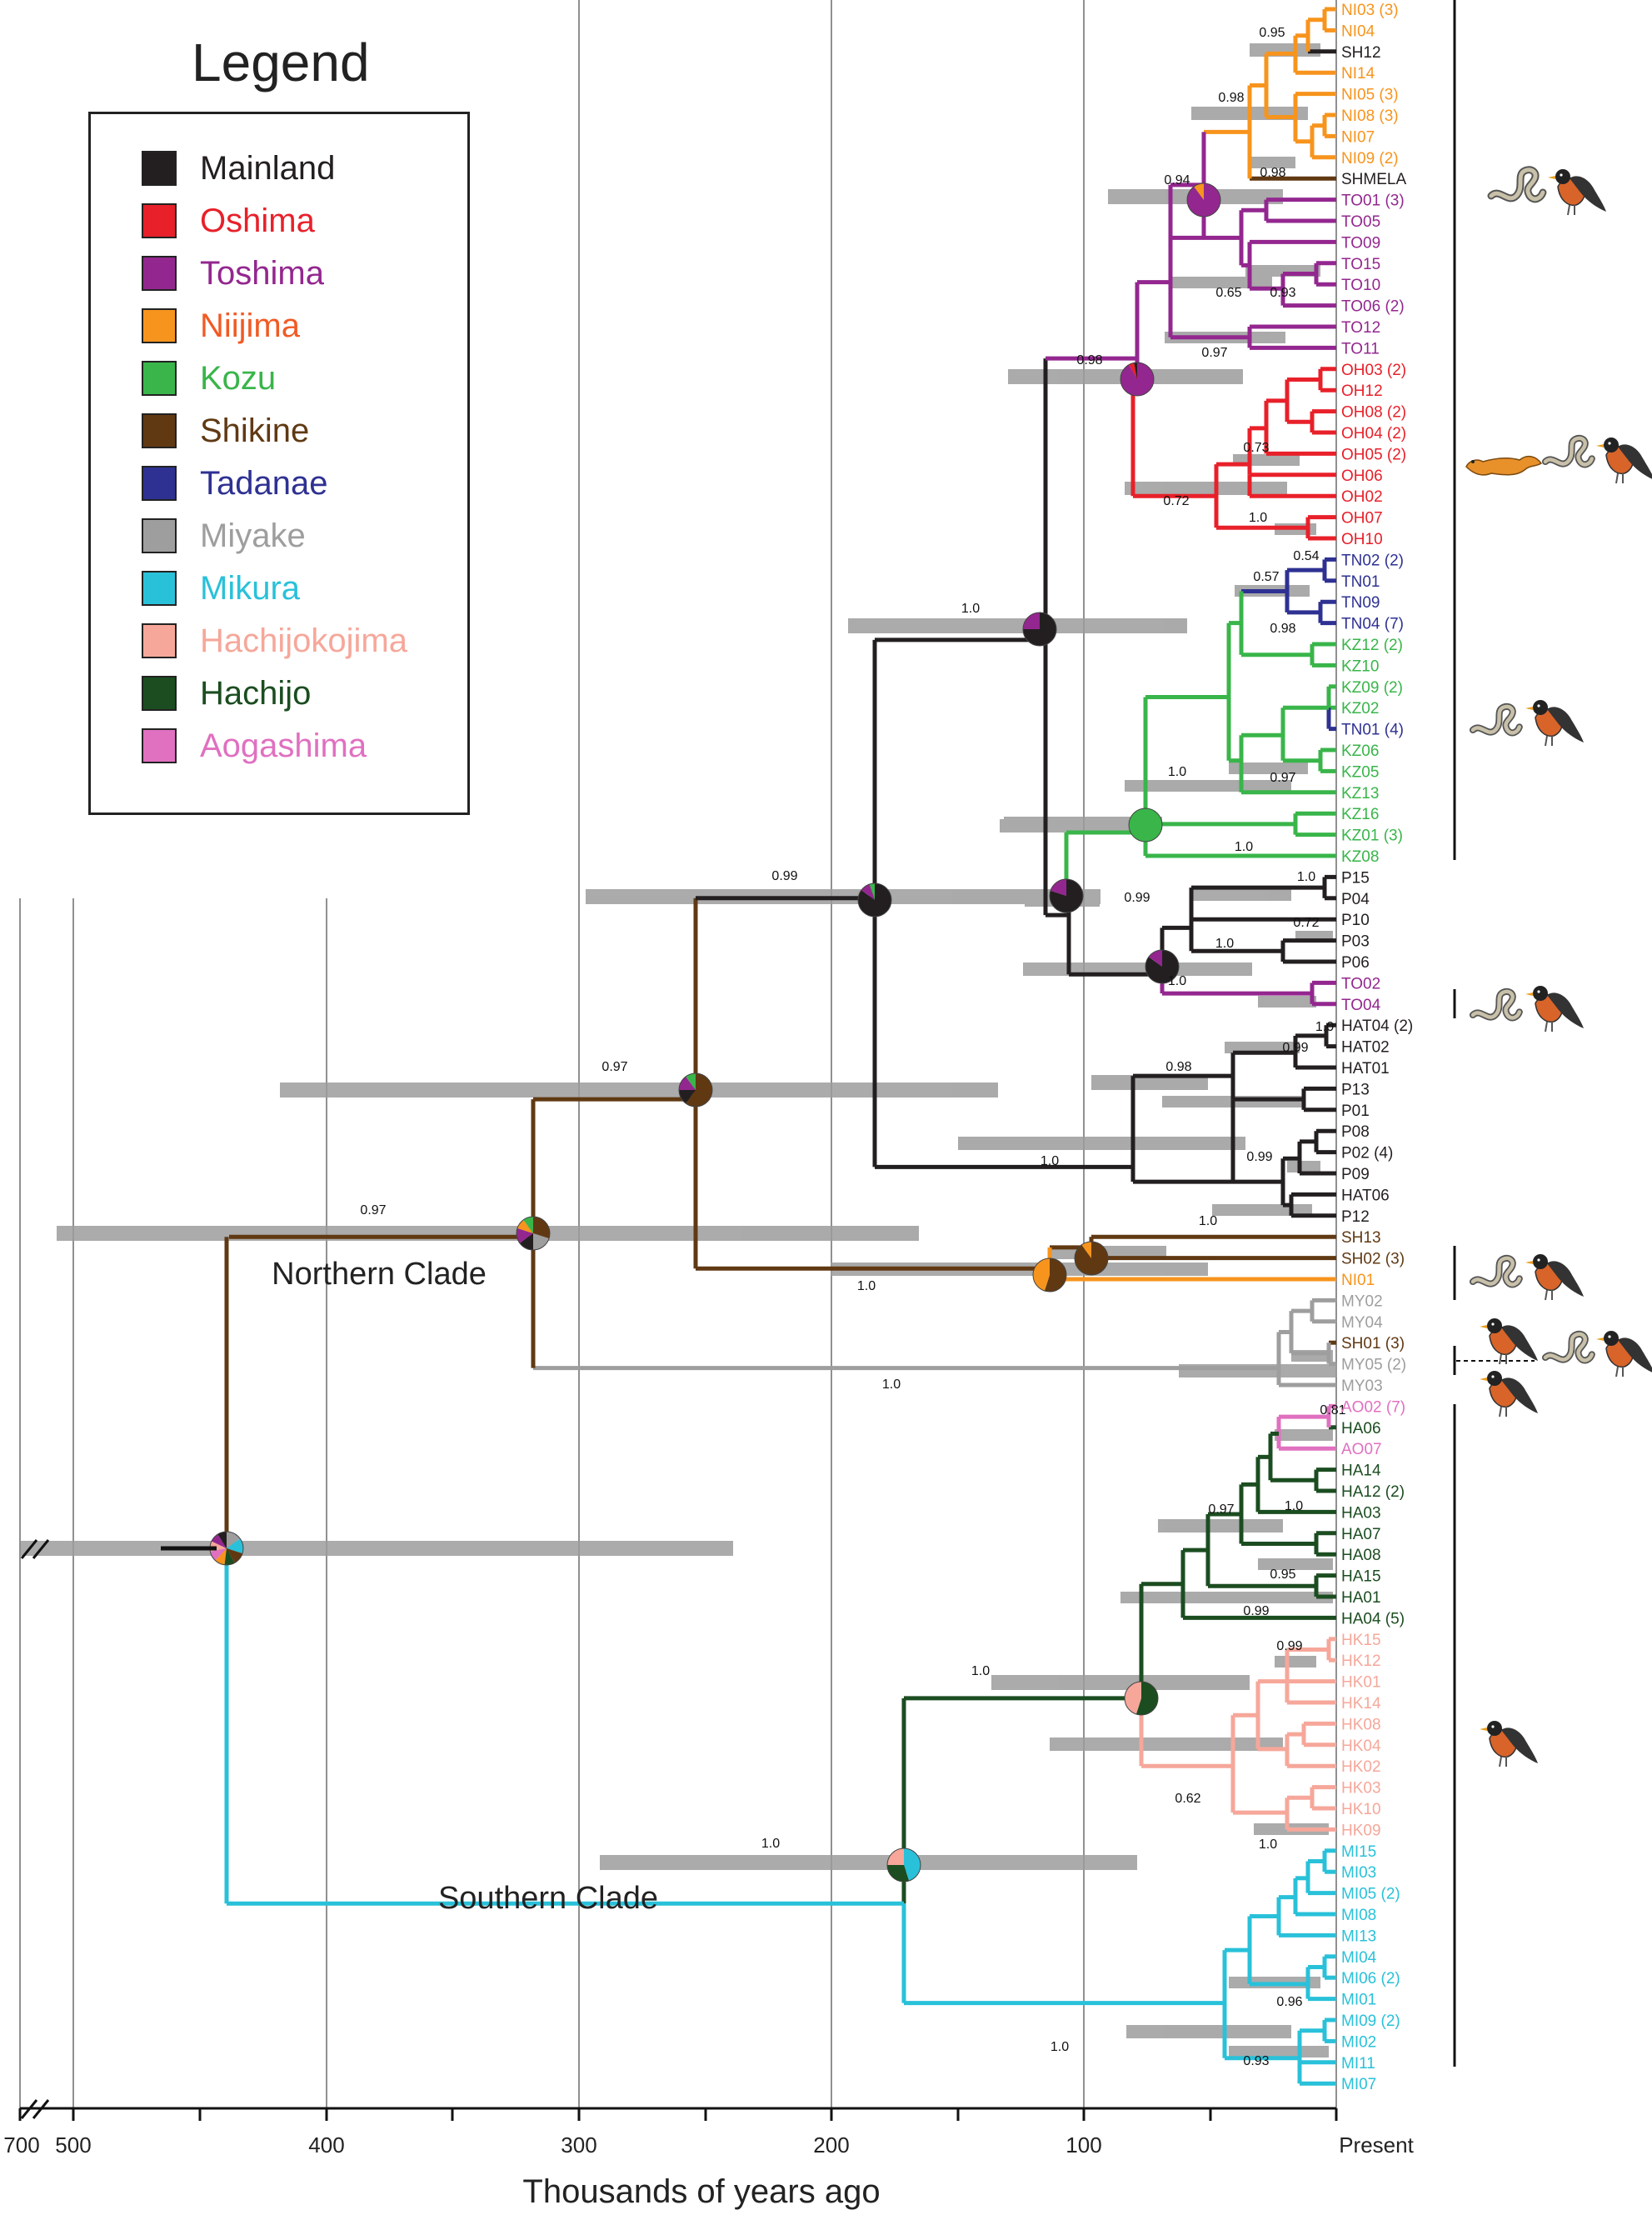 The height and width of the screenshot is (2220, 1652). Describe the element at coordinates (1362, 497) in the screenshot. I see `tip-label: OH02` at that location.